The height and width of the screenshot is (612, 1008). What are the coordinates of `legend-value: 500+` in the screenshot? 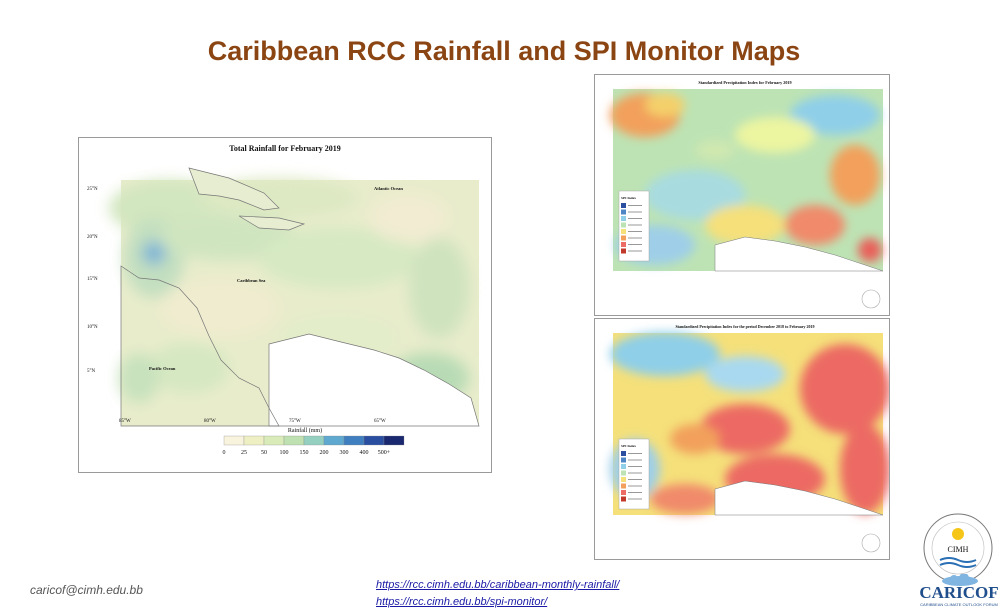 It's located at (384, 453).